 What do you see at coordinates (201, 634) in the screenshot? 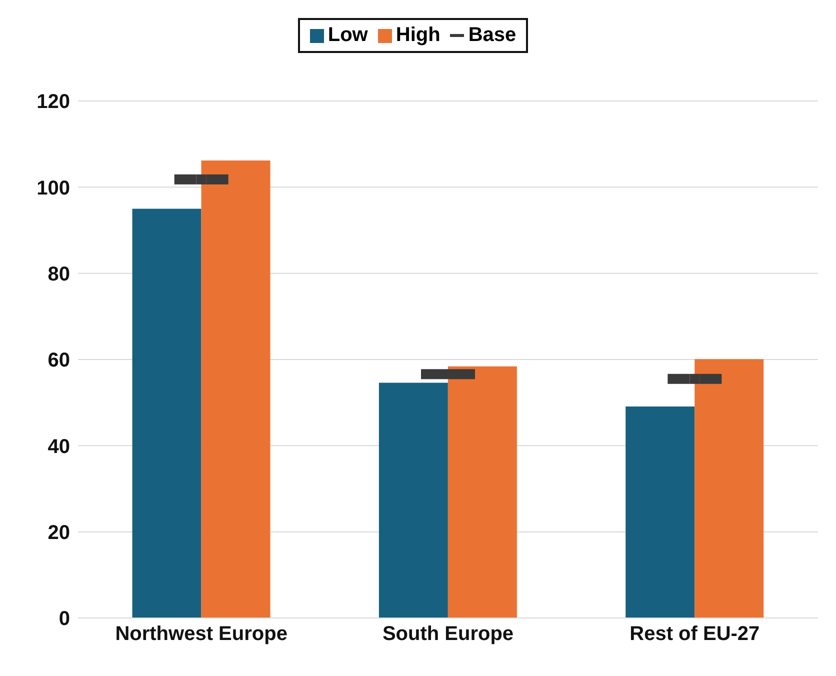
I see `x-tick-label: Northwest Europe` at bounding box center [201, 634].